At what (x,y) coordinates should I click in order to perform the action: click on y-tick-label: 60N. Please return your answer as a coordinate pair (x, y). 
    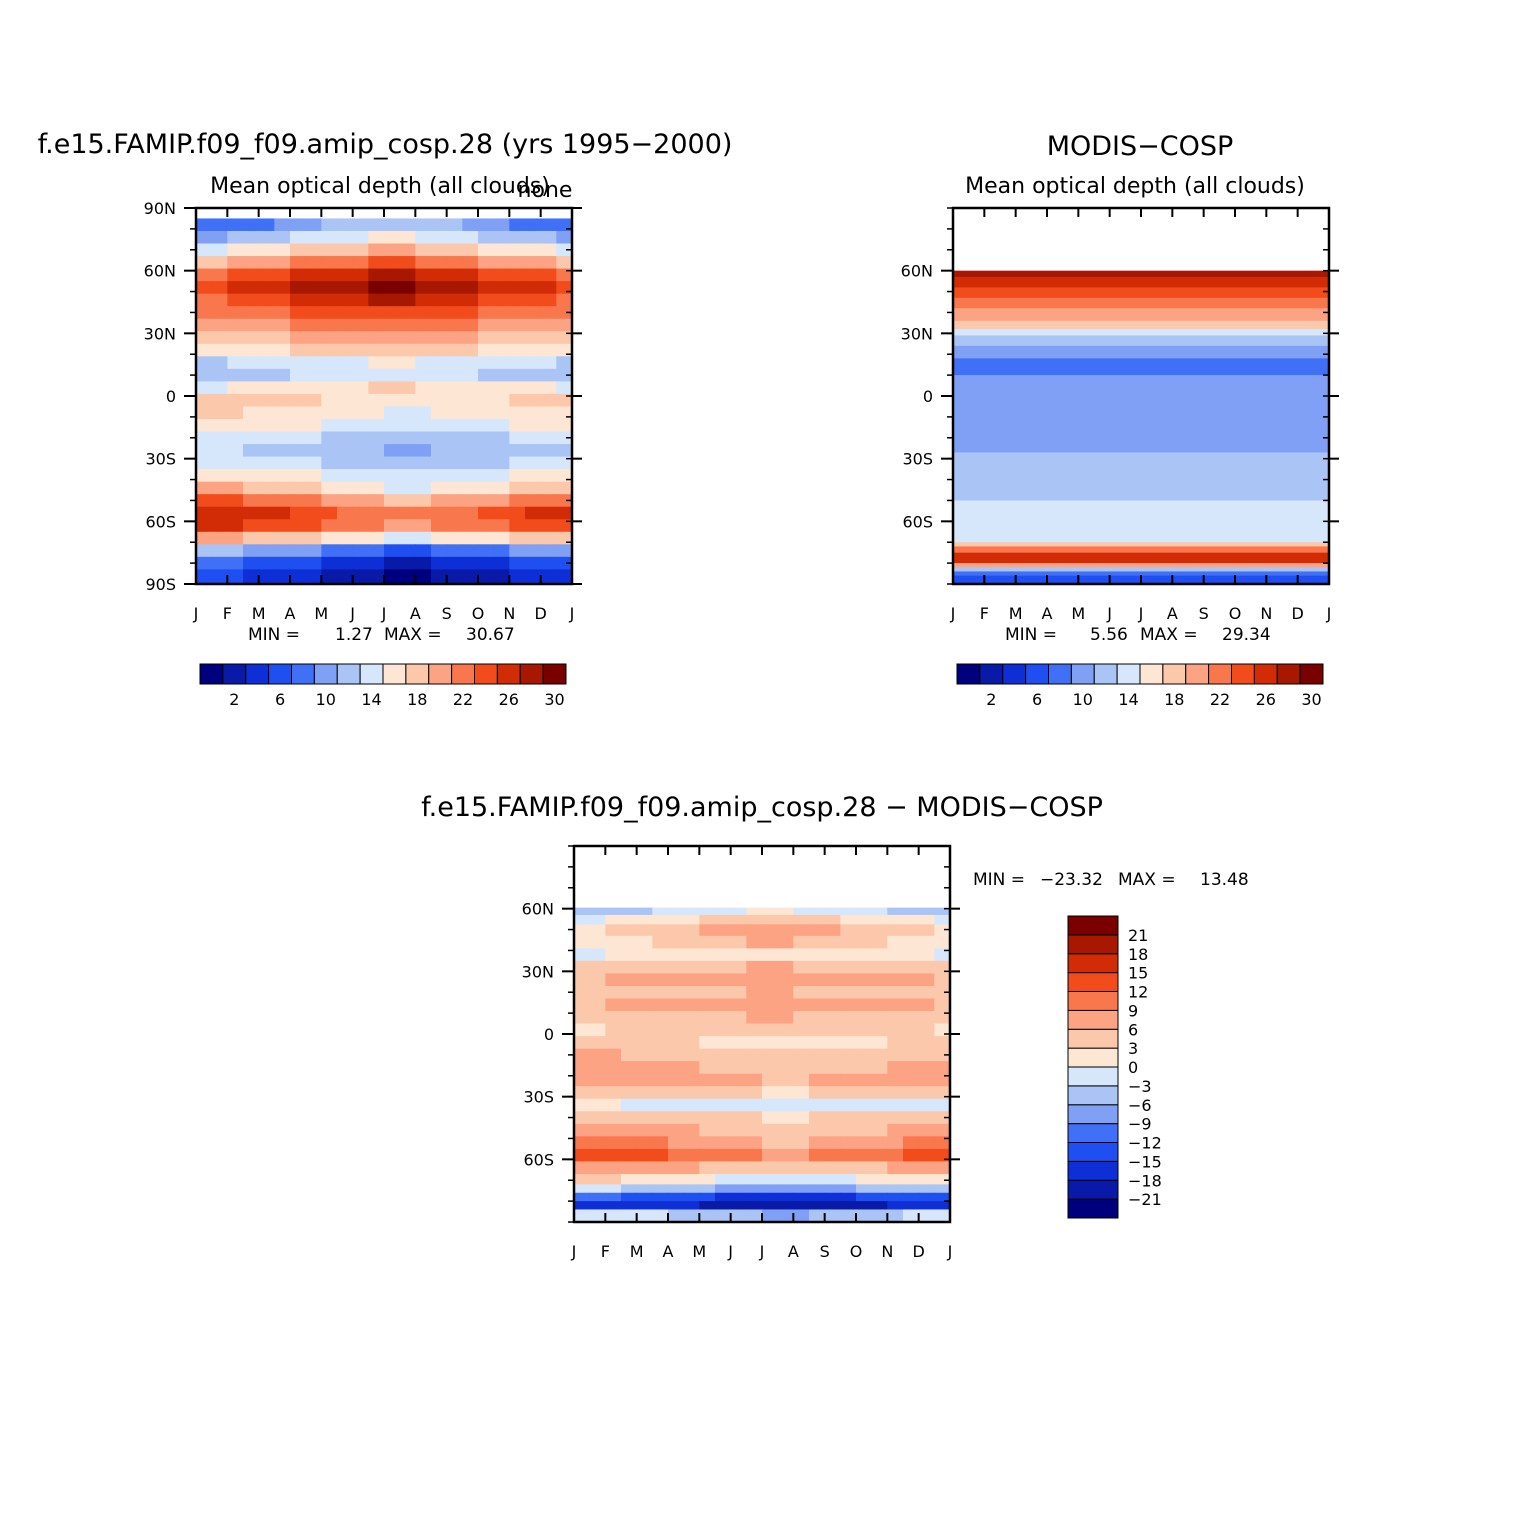
    Looking at the image, I should click on (160, 271).